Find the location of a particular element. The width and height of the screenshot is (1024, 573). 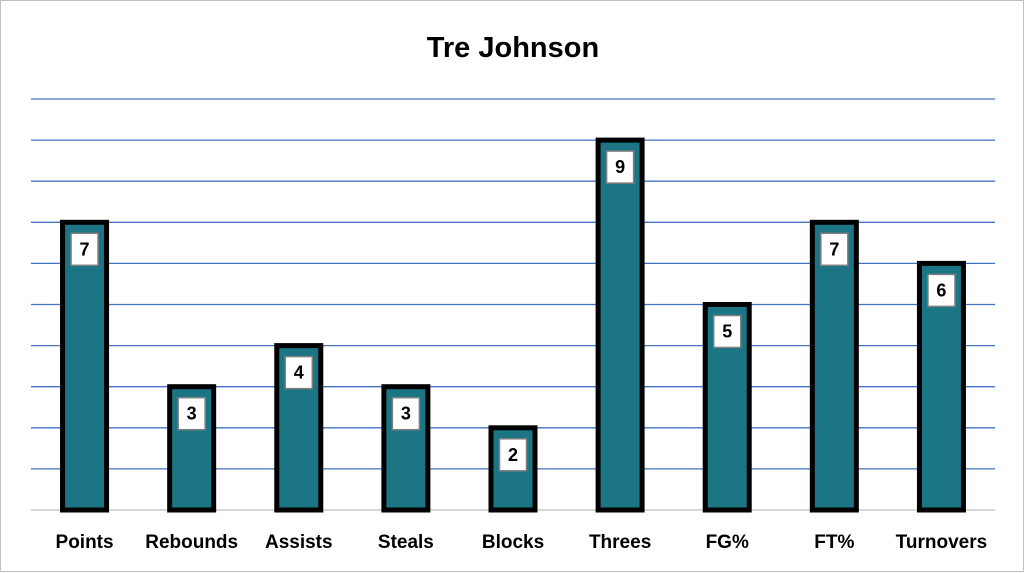

bar-threes is located at coordinates (620, 325).